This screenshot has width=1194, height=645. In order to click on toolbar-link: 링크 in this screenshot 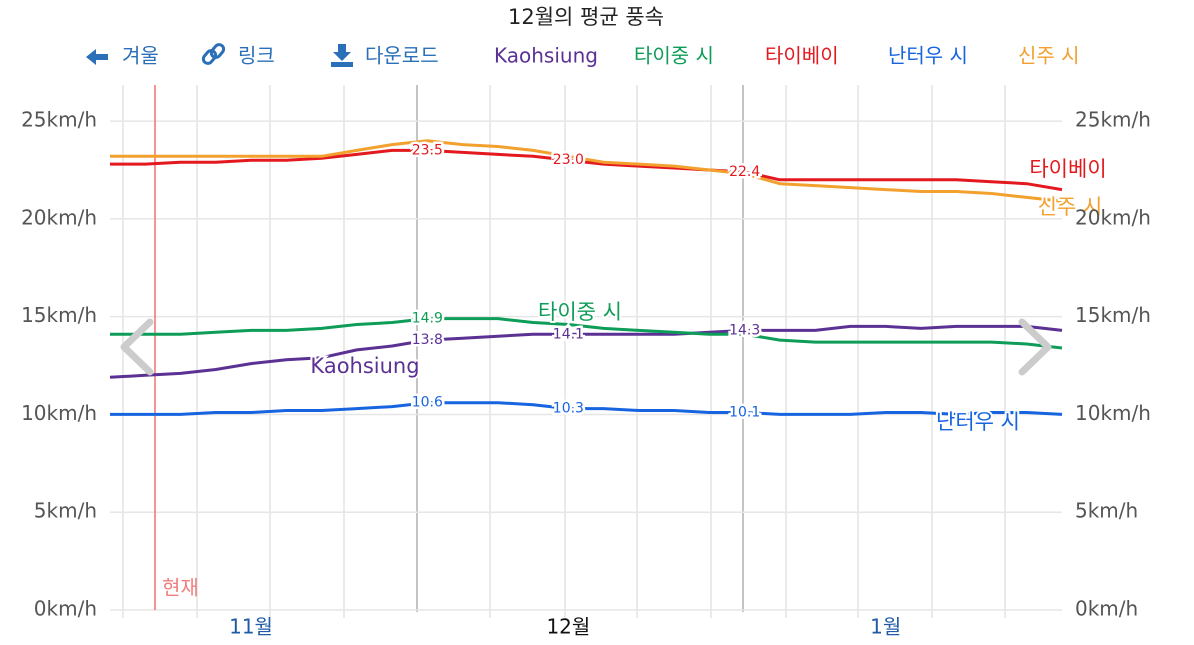, I will do `click(256, 56)`.